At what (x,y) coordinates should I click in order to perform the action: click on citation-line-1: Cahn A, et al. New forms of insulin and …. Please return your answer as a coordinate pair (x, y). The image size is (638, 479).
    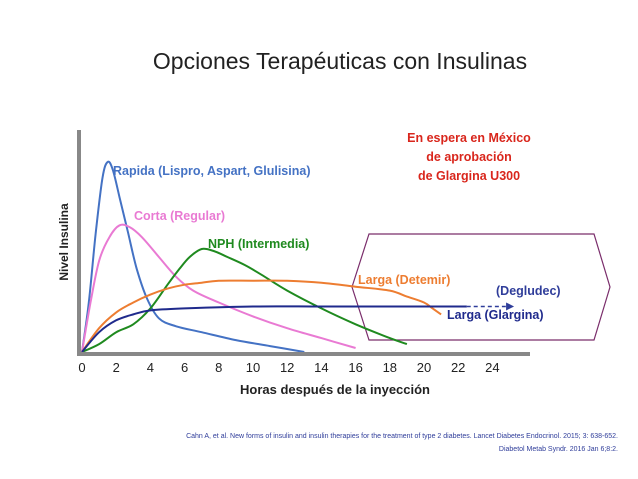
    Looking at the image, I should click on (402, 436).